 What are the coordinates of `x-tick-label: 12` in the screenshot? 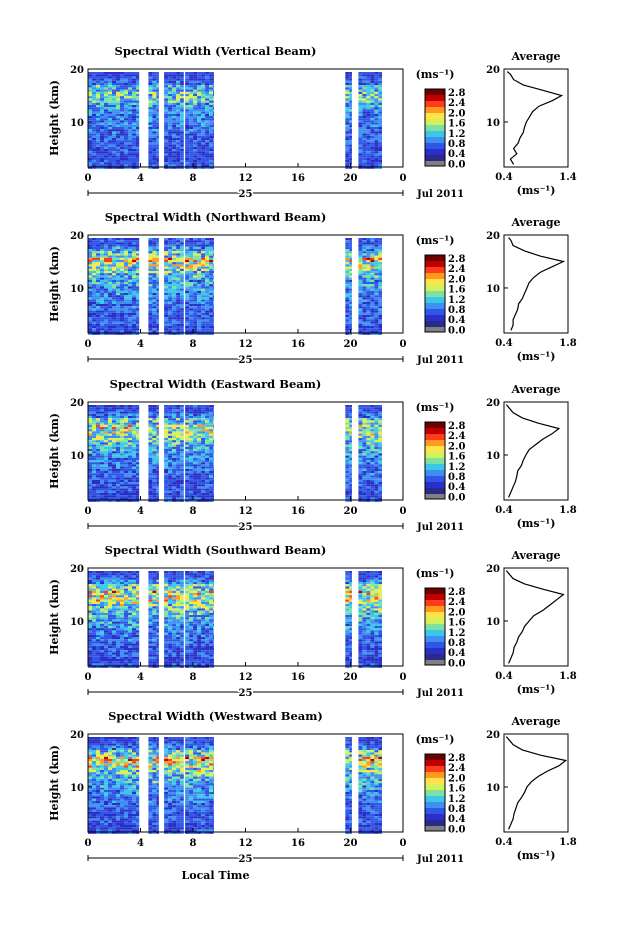 It's located at (246, 178).